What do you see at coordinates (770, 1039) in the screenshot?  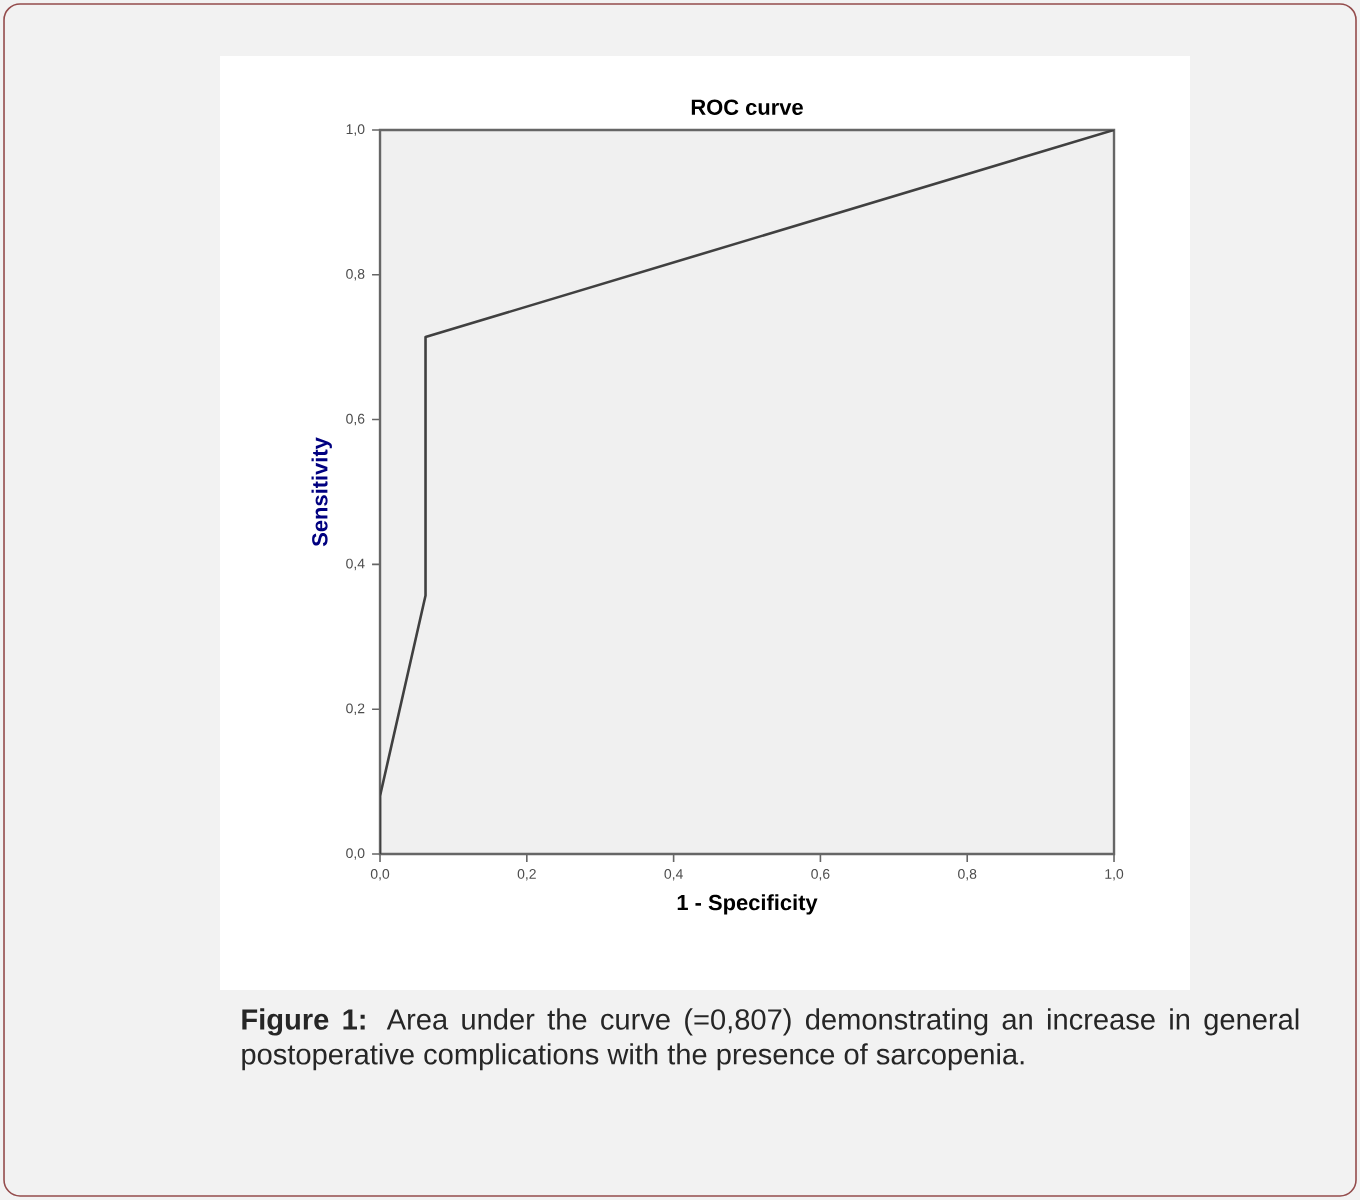 I see `text: Figure 1: Area under the curve (=0,807) demonstrating an increase in general postoperative complications with the presence of sarcopenia.` at bounding box center [770, 1039].